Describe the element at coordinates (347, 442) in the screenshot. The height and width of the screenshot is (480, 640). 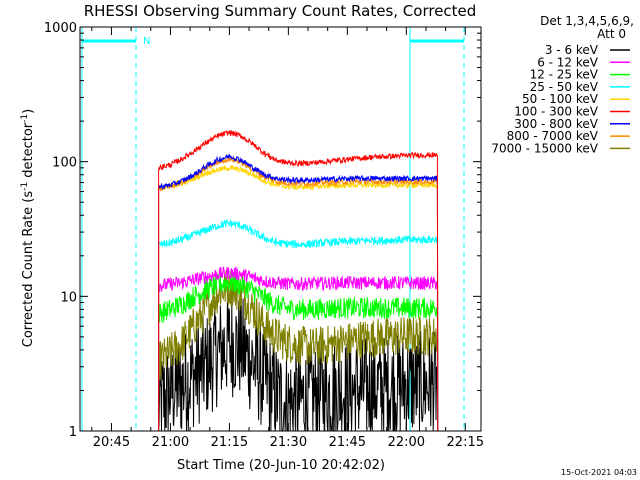
I see `x-tick-label-4: 21:45` at that location.